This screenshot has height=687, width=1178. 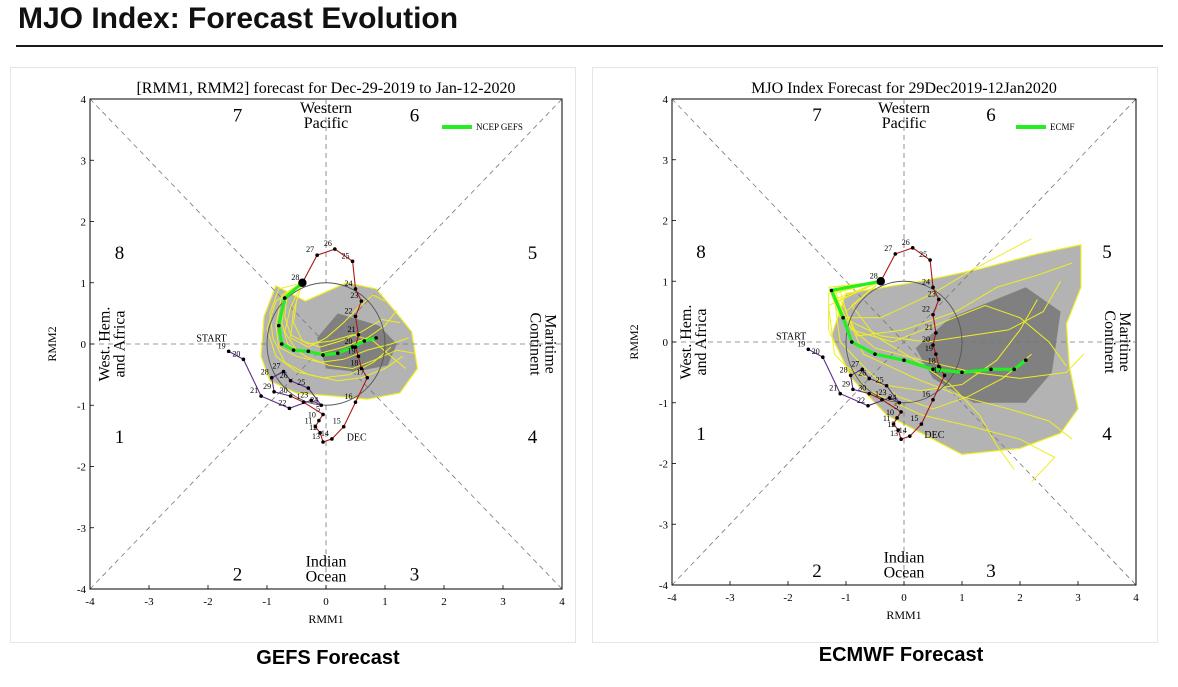 I want to click on observed-nov-label: 29, so click(x=267, y=386).